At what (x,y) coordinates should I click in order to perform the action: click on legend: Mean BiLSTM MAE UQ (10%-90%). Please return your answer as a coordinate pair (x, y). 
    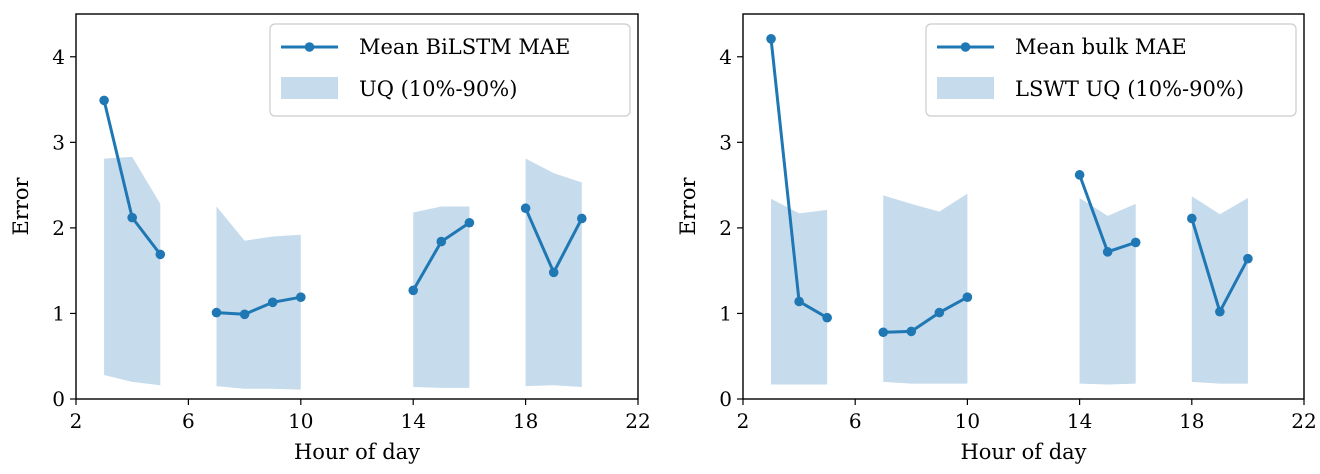
    Looking at the image, I should click on (450, 70).